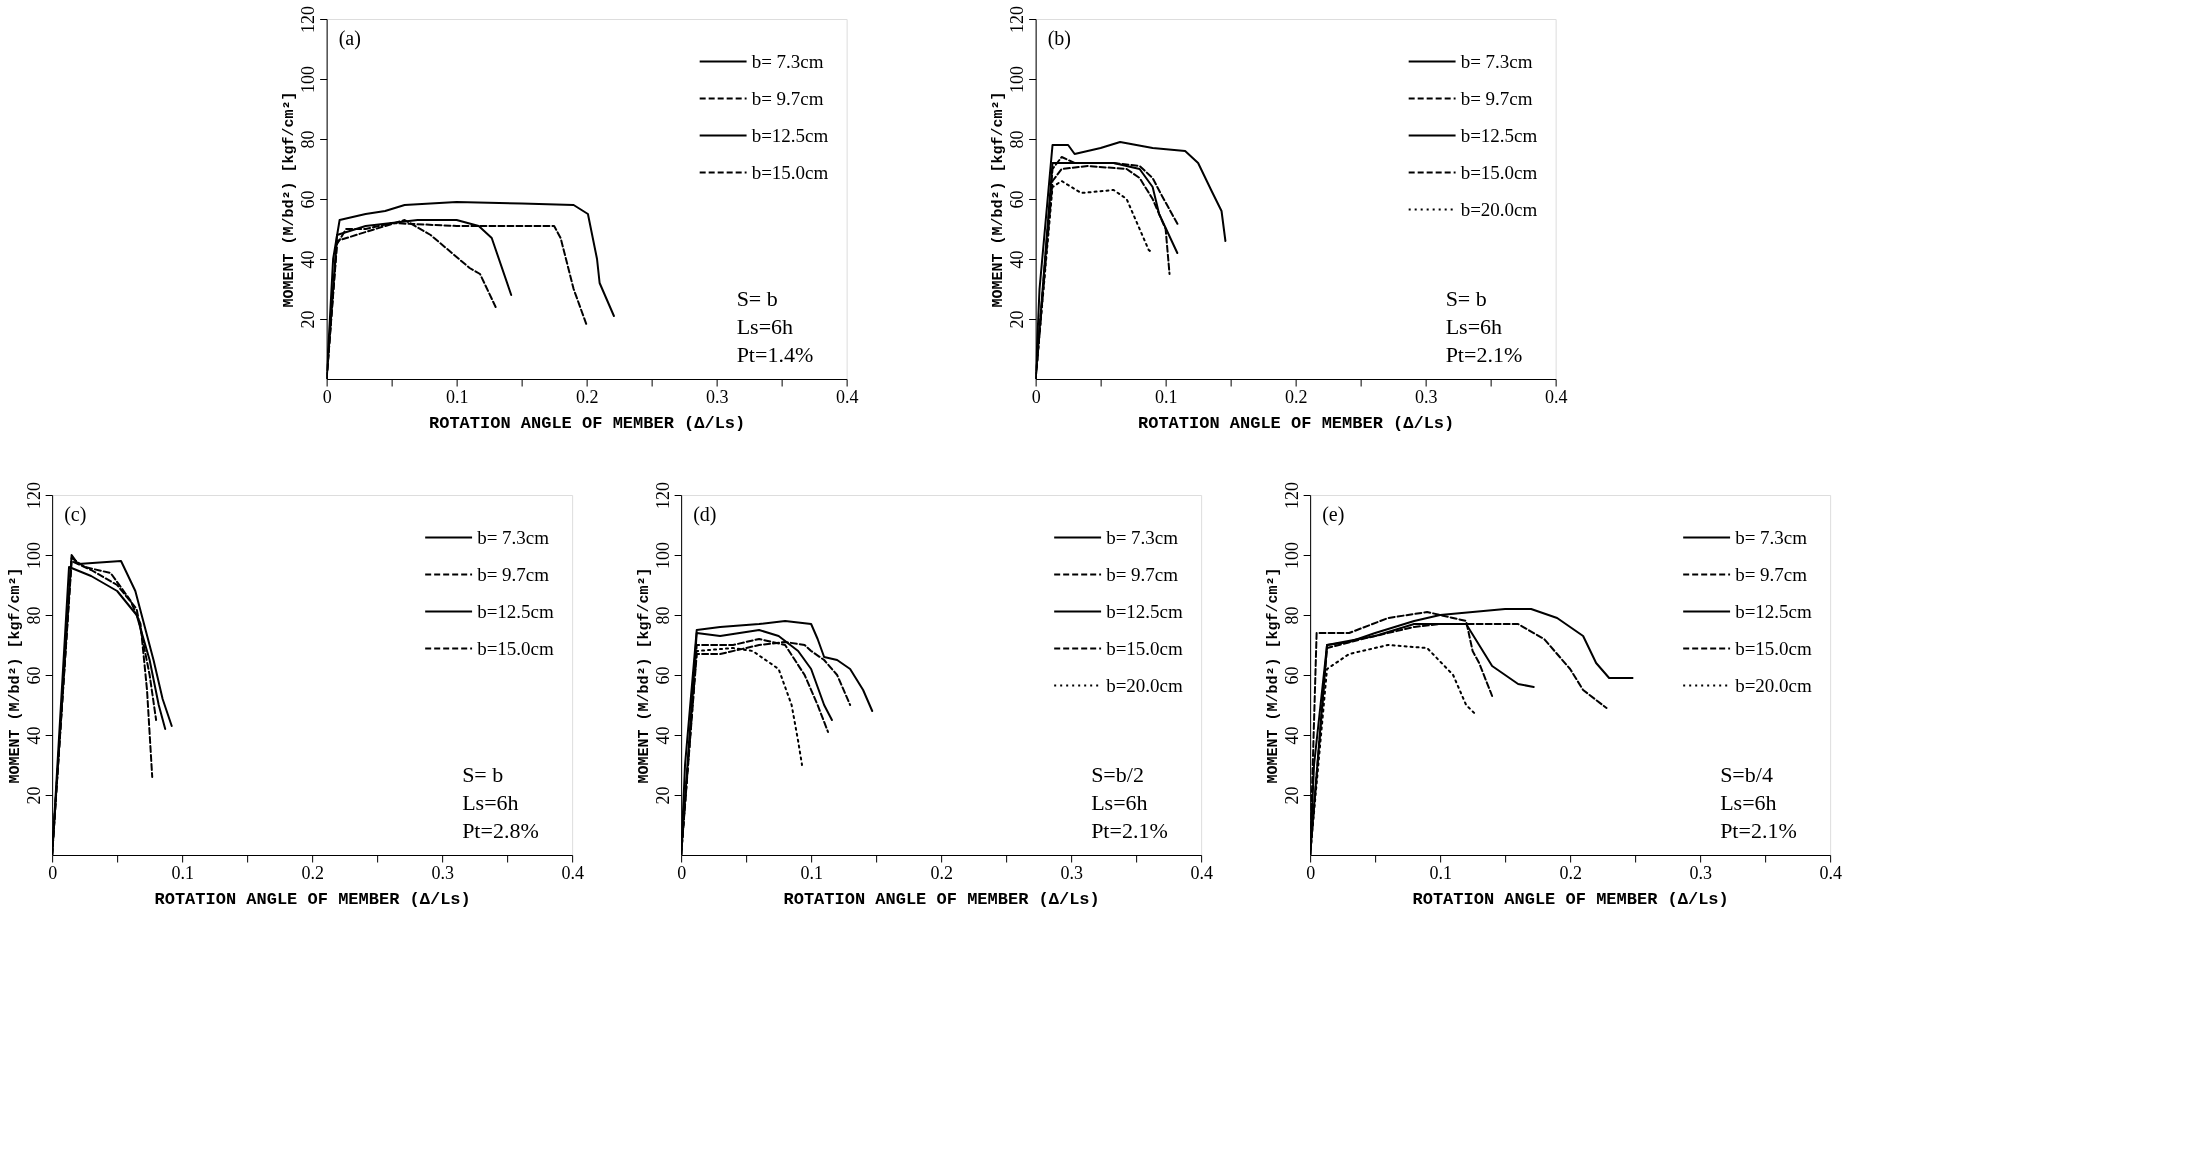 The image size is (2188, 1159). What do you see at coordinates (1059, 38) in the screenshot?
I see `chart-title: (b)` at bounding box center [1059, 38].